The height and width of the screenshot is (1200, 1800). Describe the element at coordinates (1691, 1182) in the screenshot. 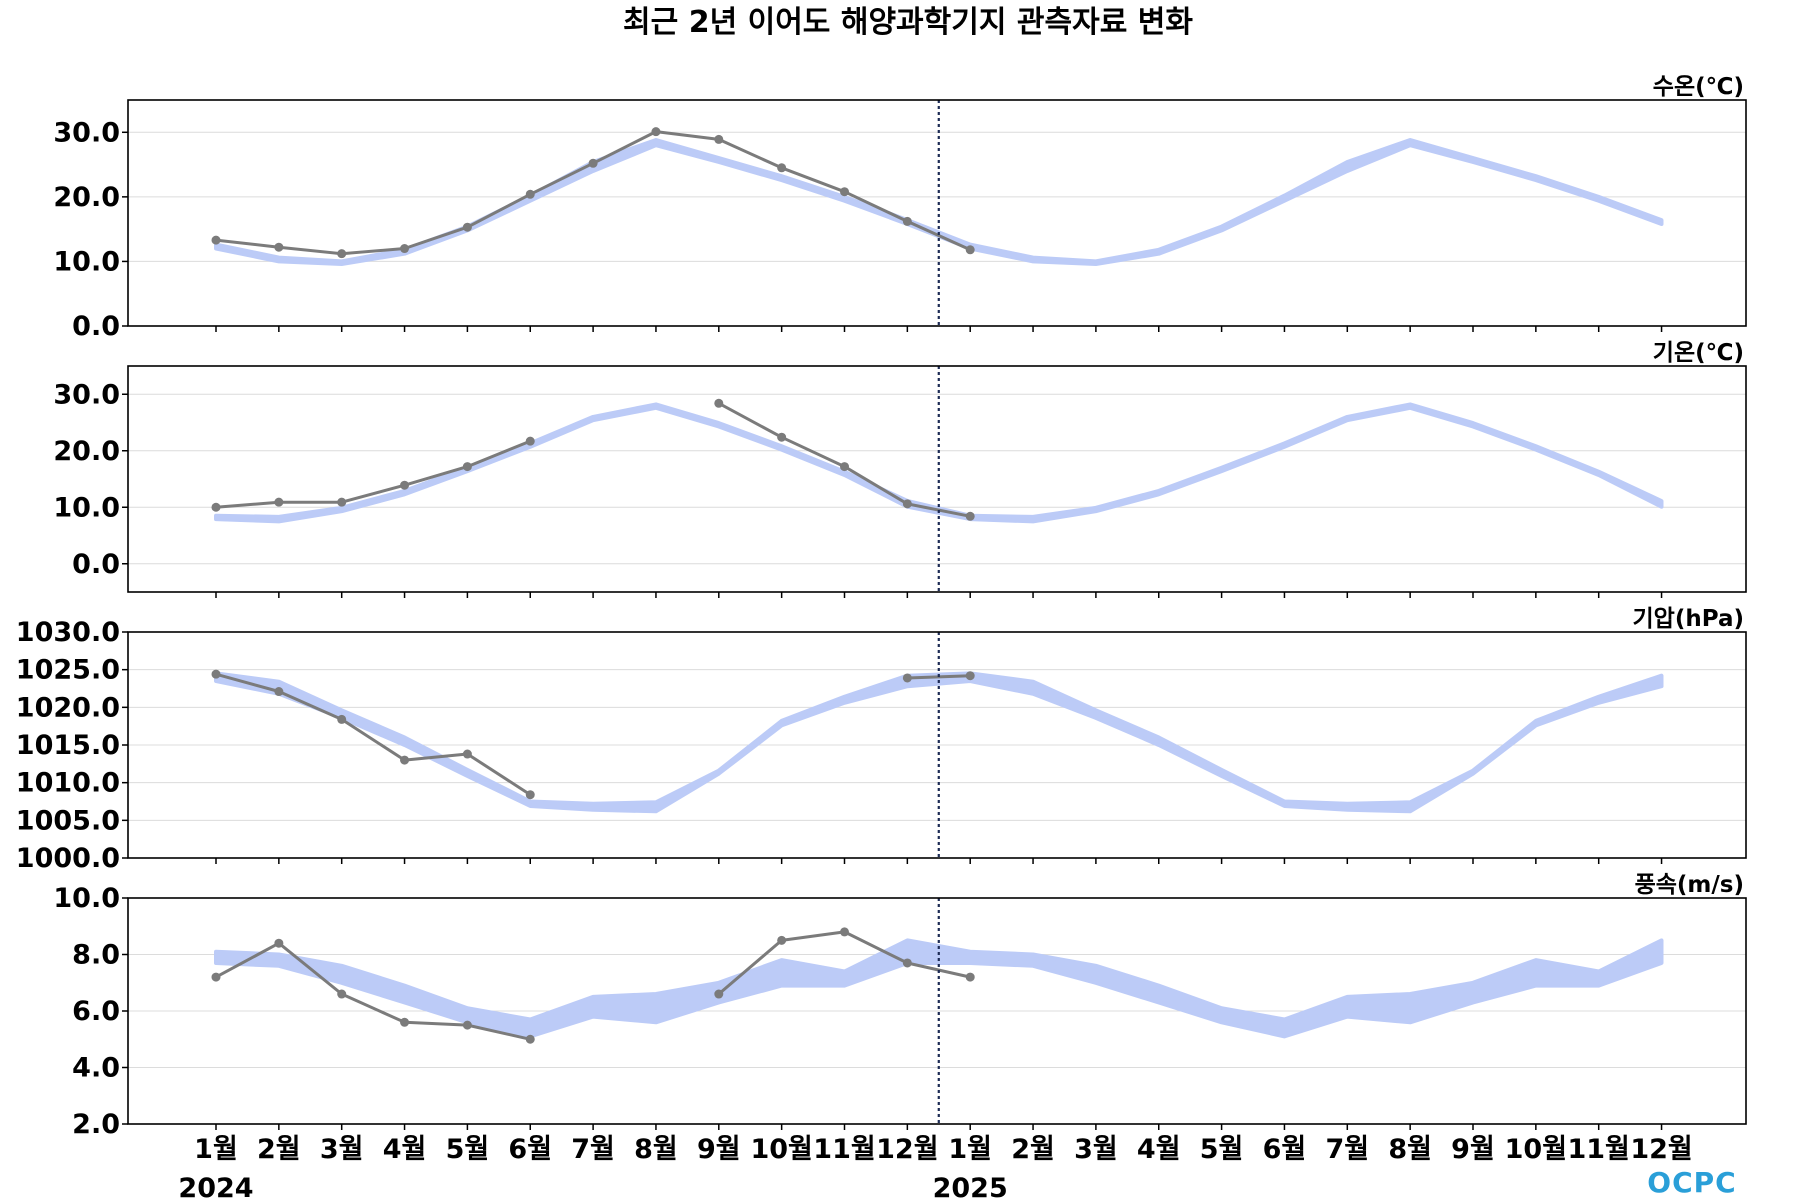

I see `ocpc-logo: OCPC` at that location.